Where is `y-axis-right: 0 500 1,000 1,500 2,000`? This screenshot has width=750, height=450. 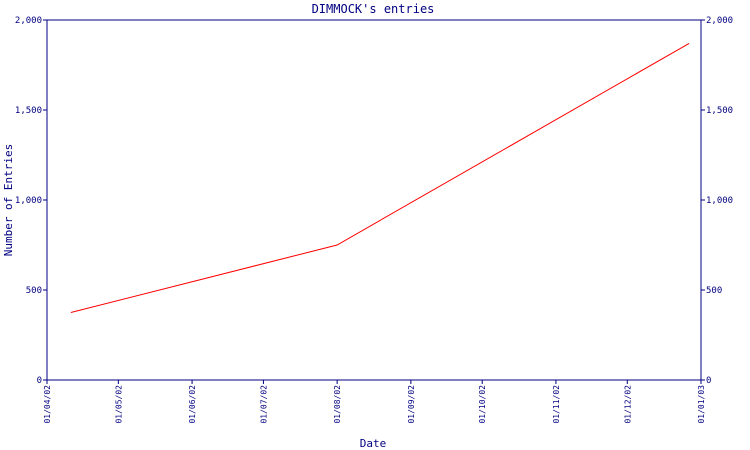
y-axis-right: 0 500 1,000 1,500 2,000 is located at coordinates (717, 201).